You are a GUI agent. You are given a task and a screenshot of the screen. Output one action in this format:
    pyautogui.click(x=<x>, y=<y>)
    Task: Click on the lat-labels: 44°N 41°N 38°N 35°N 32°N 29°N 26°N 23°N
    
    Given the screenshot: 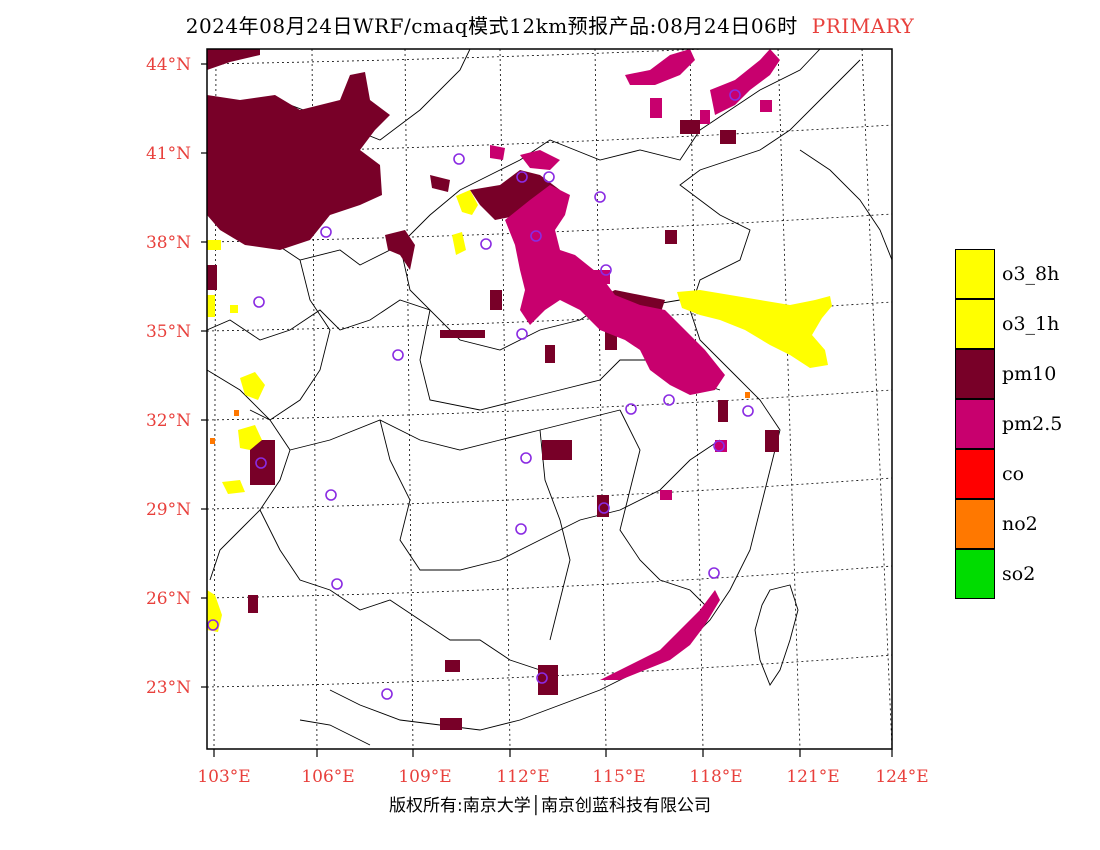 What is the action you would take?
    pyautogui.click(x=168, y=376)
    